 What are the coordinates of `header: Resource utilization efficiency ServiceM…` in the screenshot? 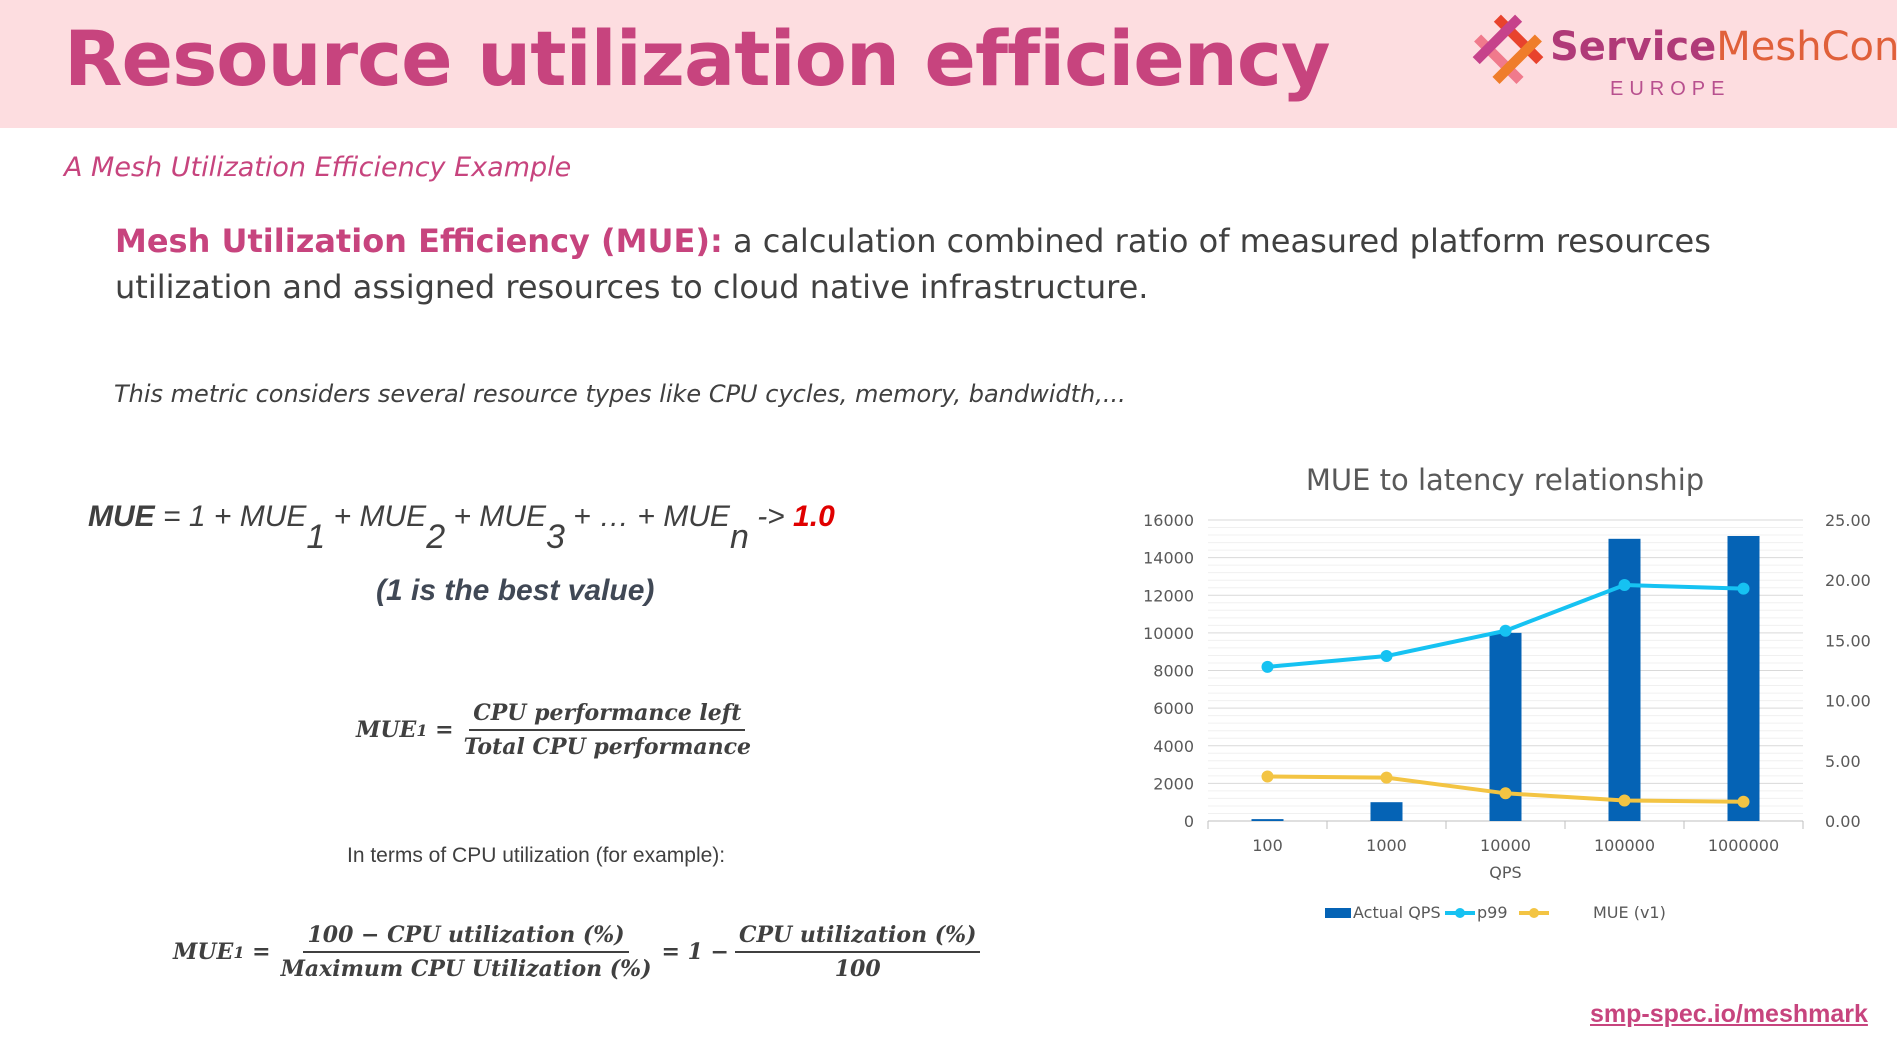 It's located at (948, 64).